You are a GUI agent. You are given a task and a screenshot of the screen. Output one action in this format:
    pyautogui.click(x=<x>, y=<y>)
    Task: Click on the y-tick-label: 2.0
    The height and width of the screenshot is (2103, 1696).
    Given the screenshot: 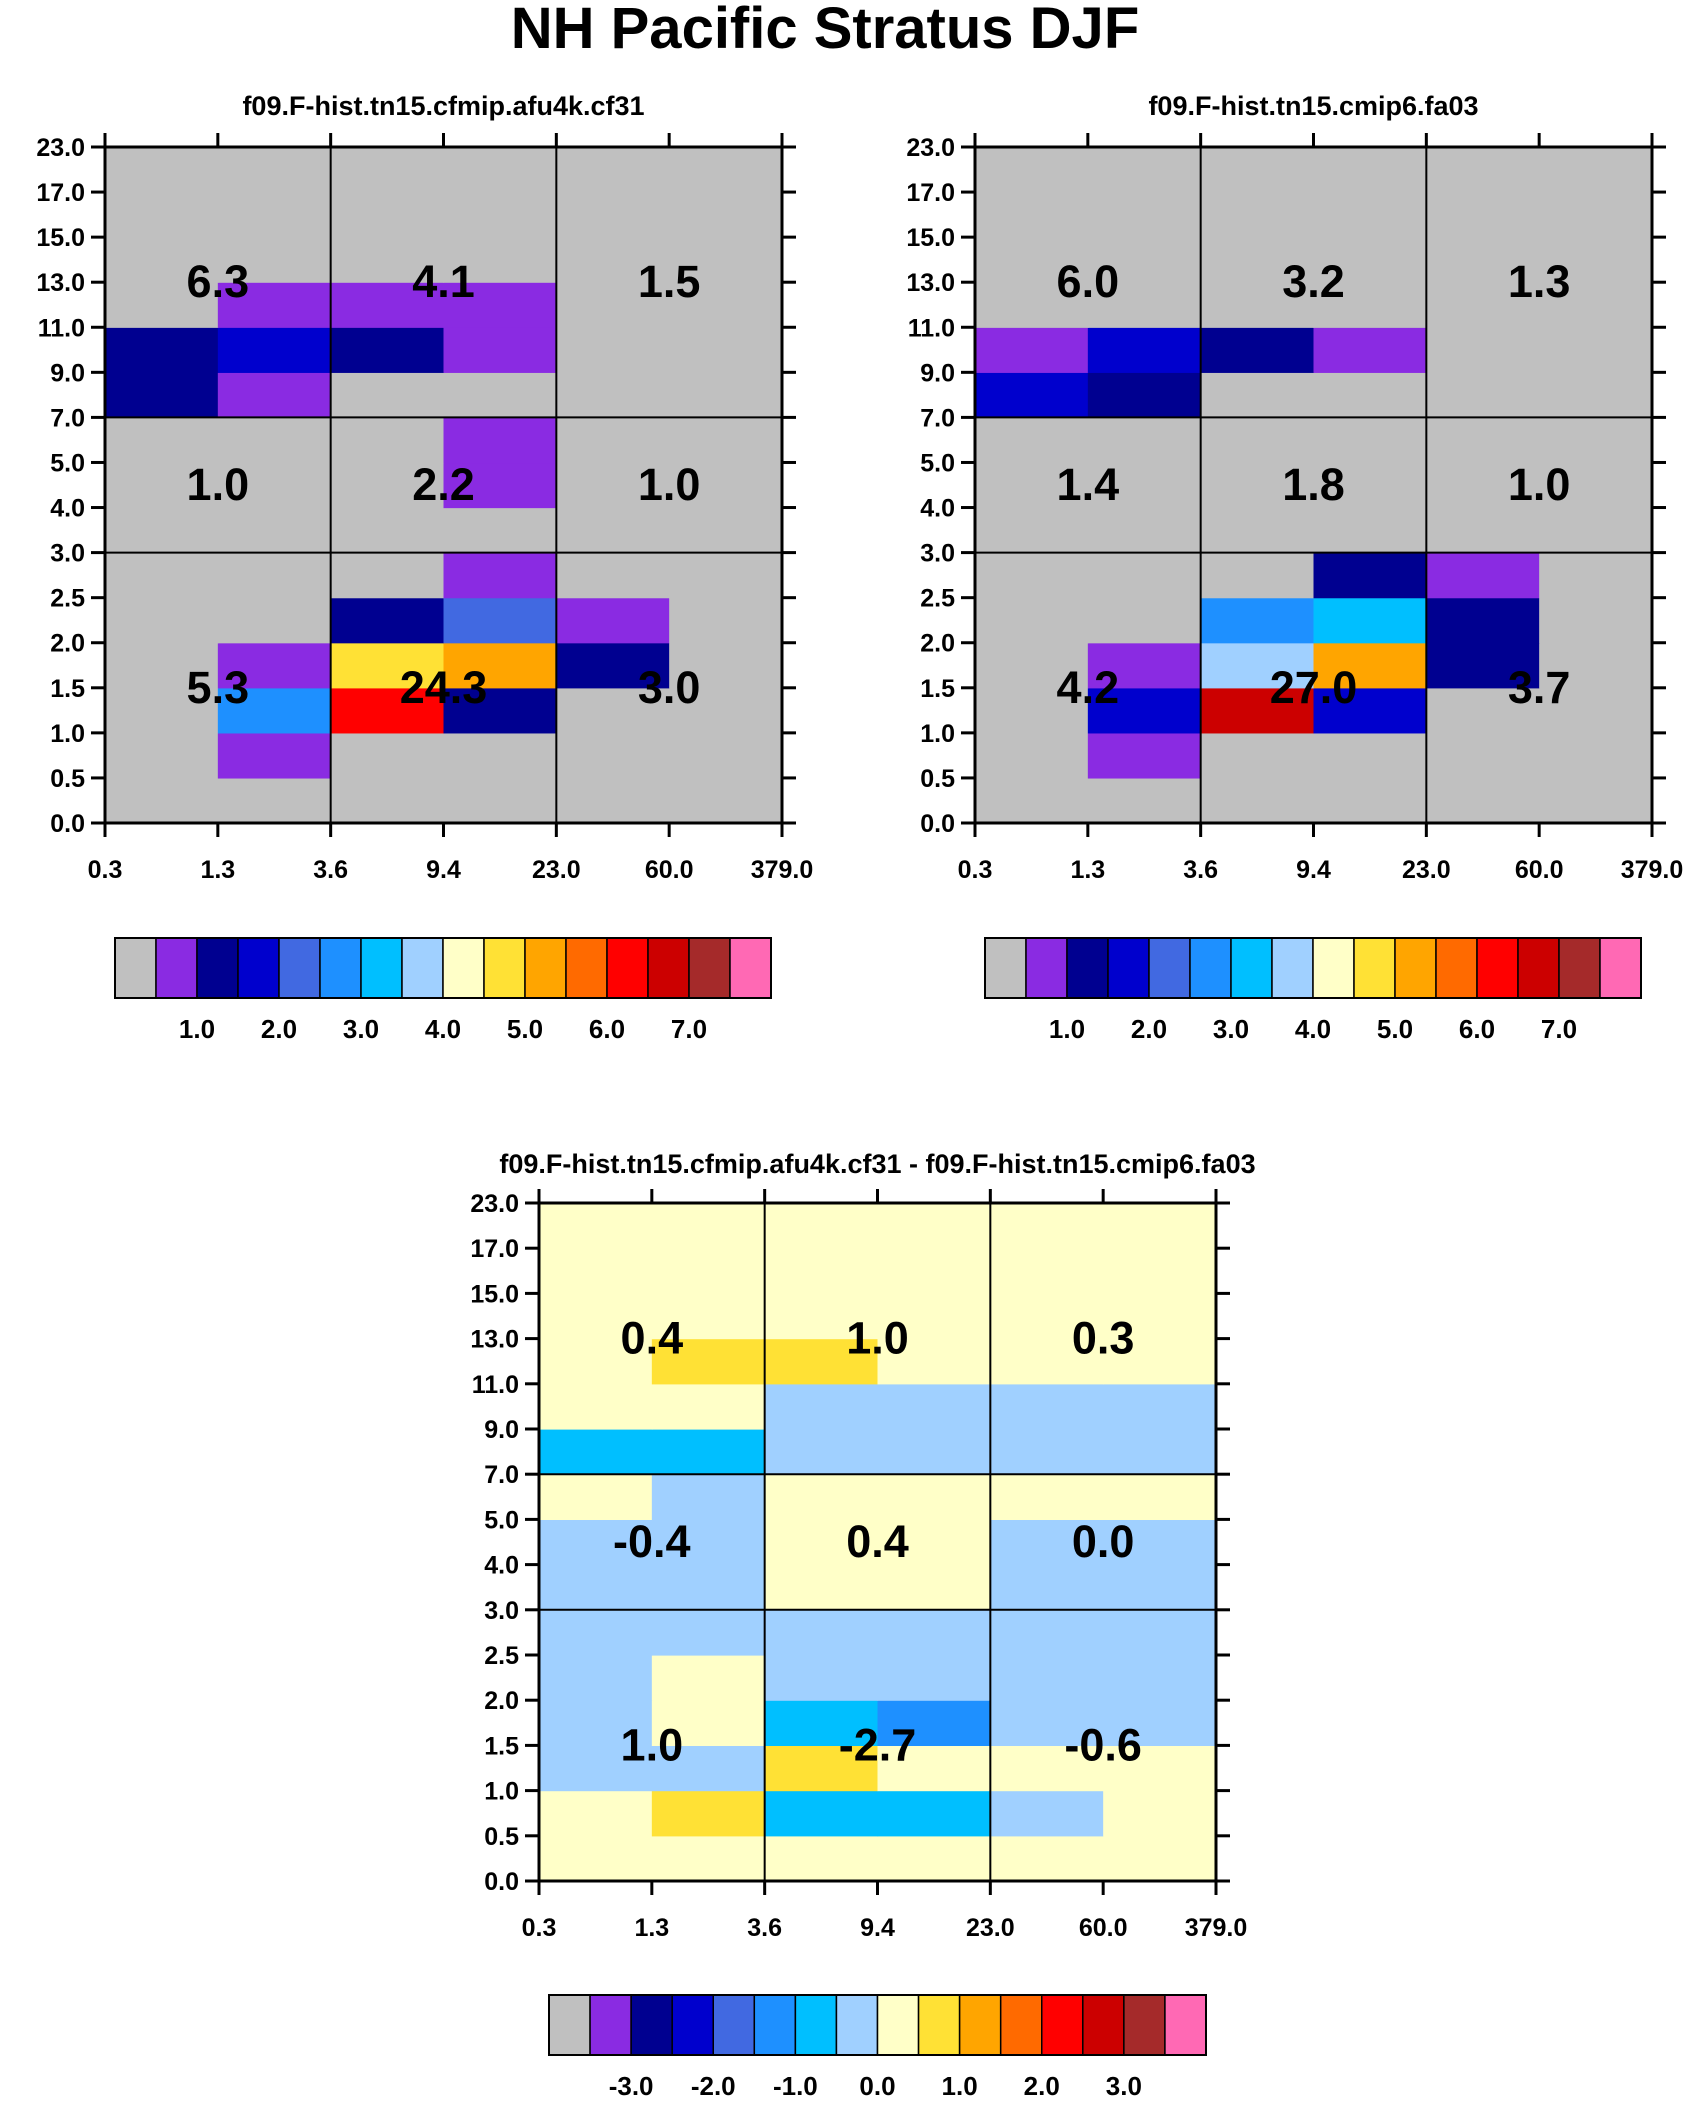 What is the action you would take?
    pyautogui.click(x=67, y=644)
    